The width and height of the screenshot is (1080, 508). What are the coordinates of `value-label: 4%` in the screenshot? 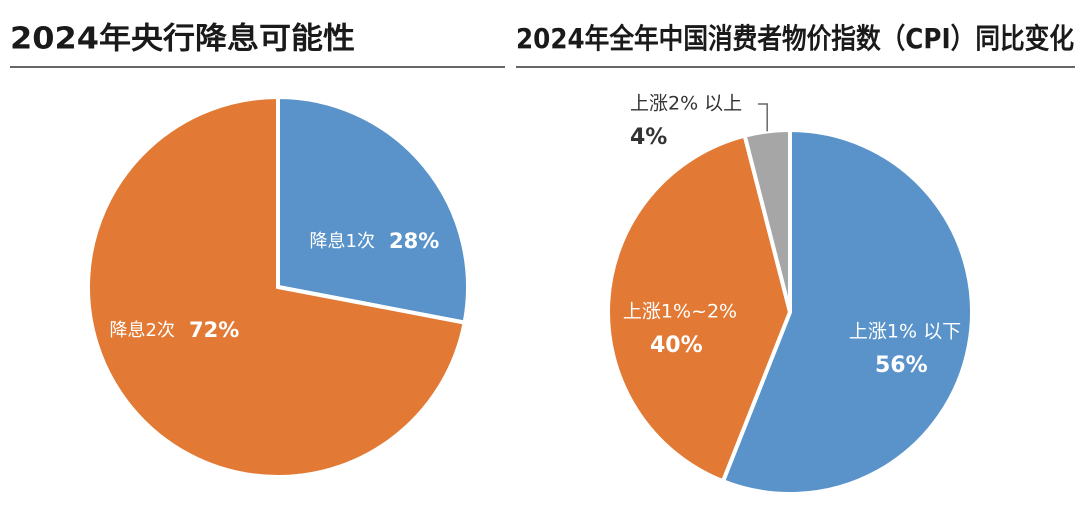 It's located at (648, 137).